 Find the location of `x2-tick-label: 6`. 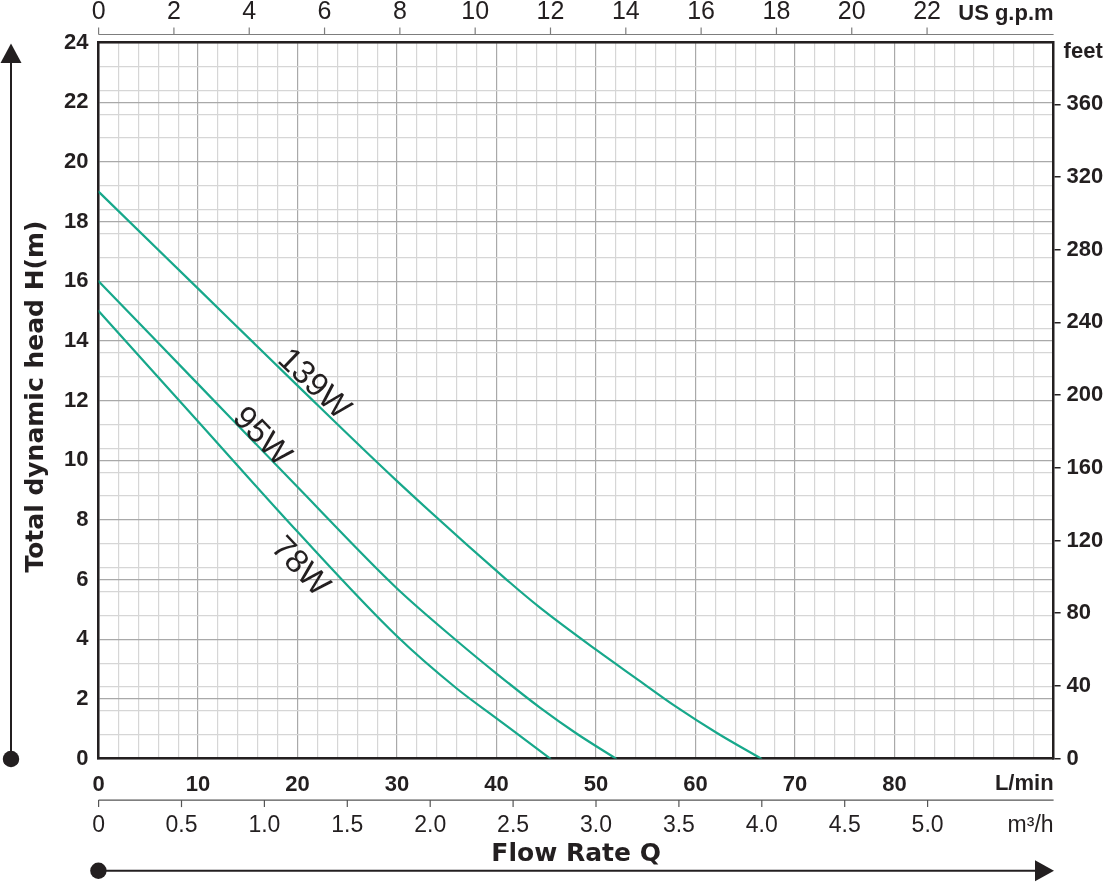

x2-tick-label: 6 is located at coordinates (324, 12).